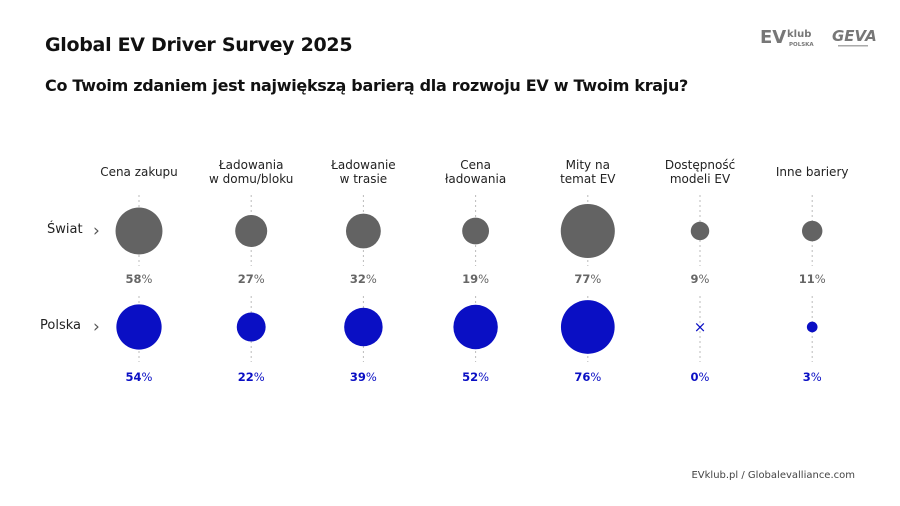 The height and width of the screenshot is (506, 900). I want to click on row-label: Świat, so click(65, 229).